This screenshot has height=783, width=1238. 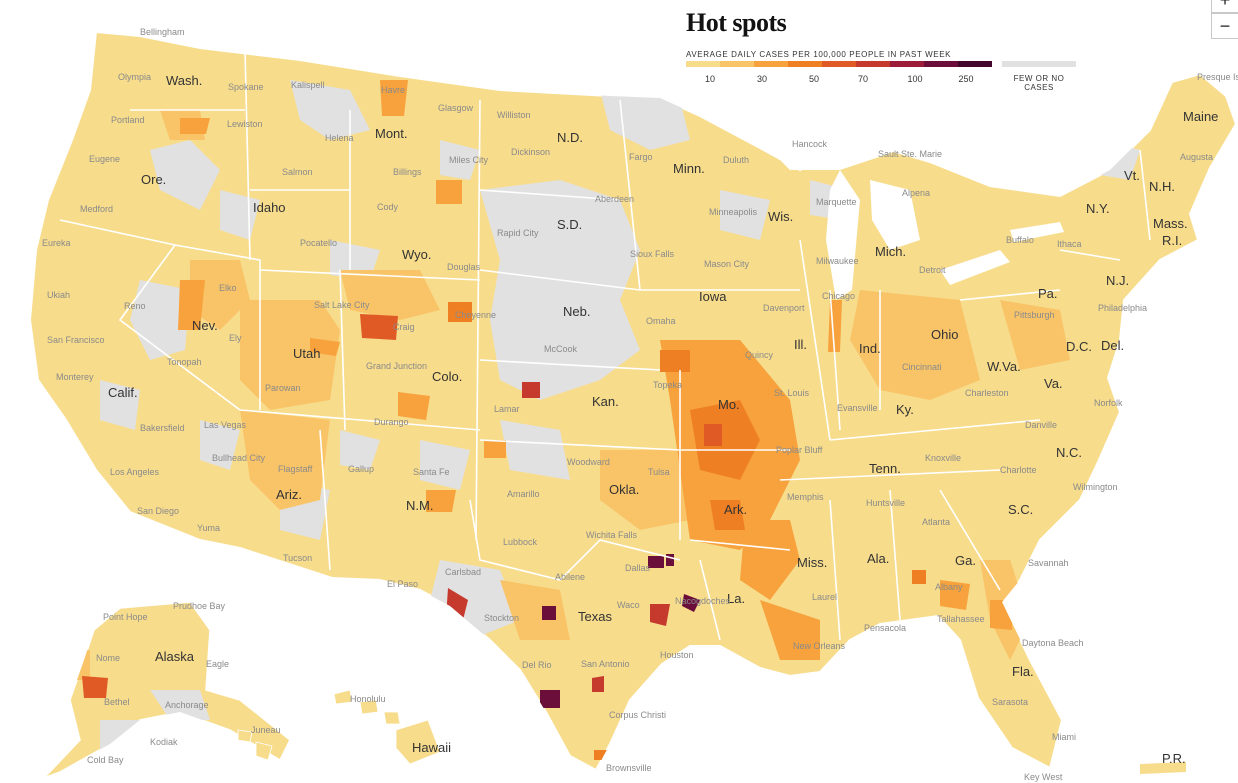 What do you see at coordinates (814, 79) in the screenshot?
I see `legend-tick-label: 50` at bounding box center [814, 79].